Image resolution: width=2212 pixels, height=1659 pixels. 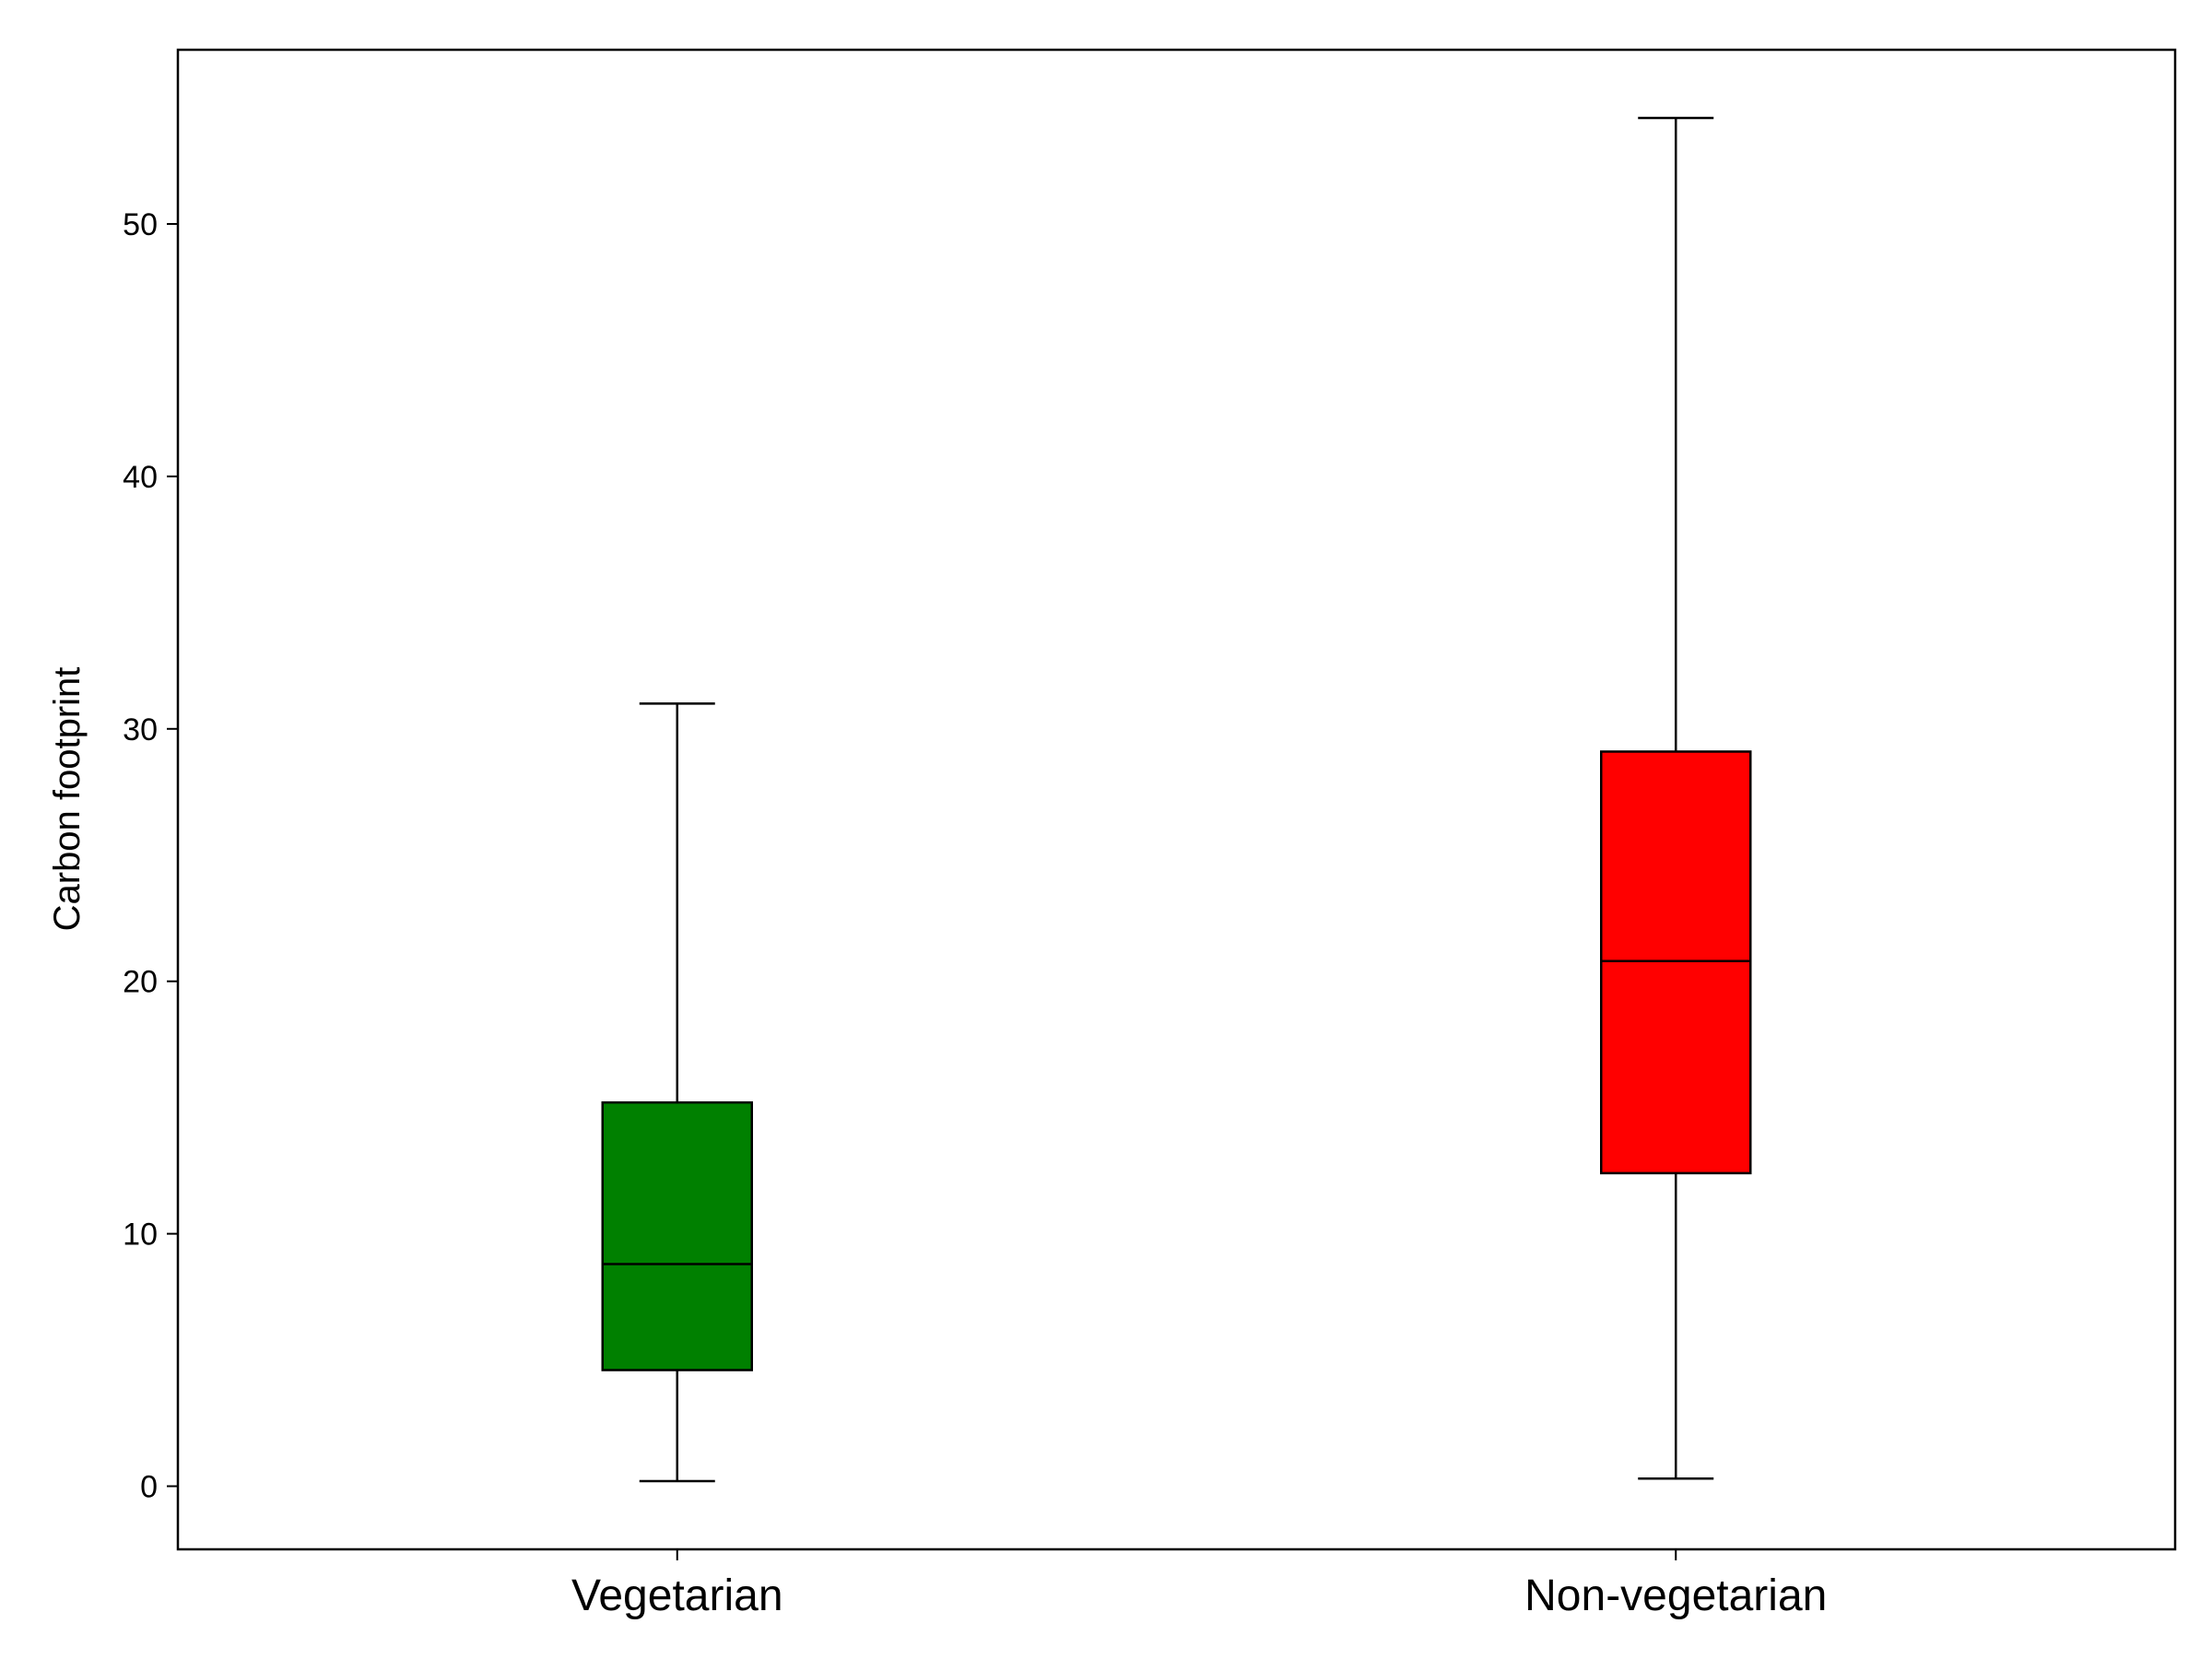 I want to click on y-tick-label: 30, so click(x=140, y=729).